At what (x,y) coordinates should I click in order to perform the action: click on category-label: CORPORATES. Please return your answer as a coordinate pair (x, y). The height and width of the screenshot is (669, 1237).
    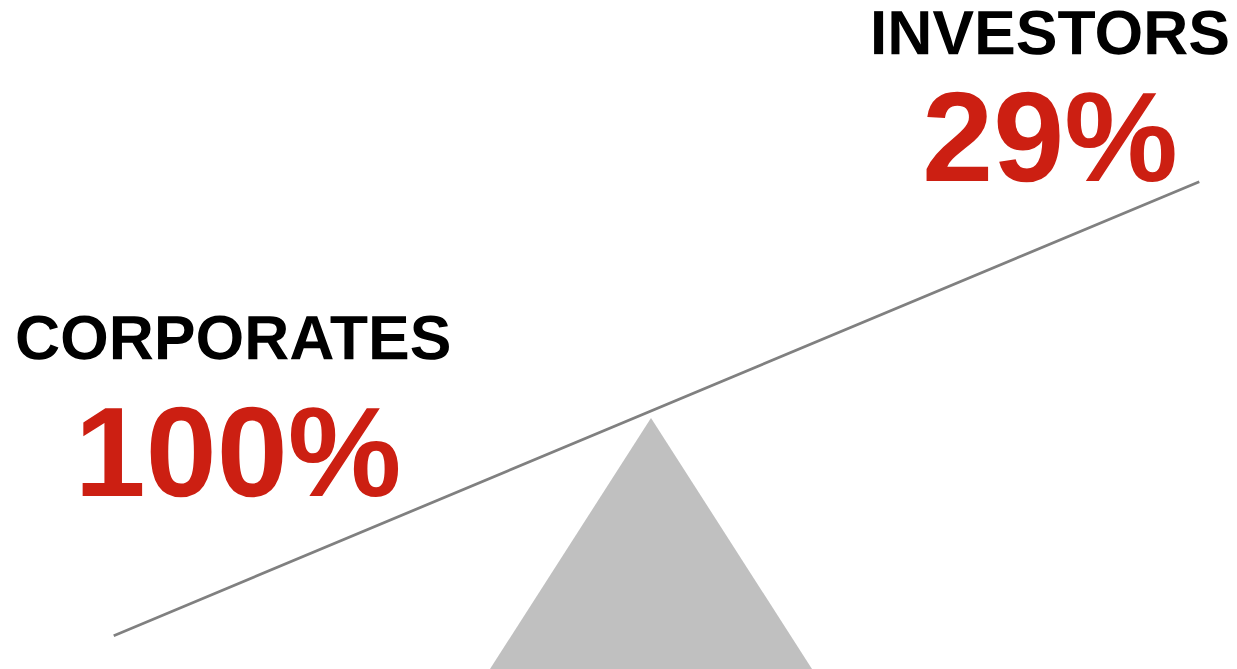
    Looking at the image, I should click on (233, 337).